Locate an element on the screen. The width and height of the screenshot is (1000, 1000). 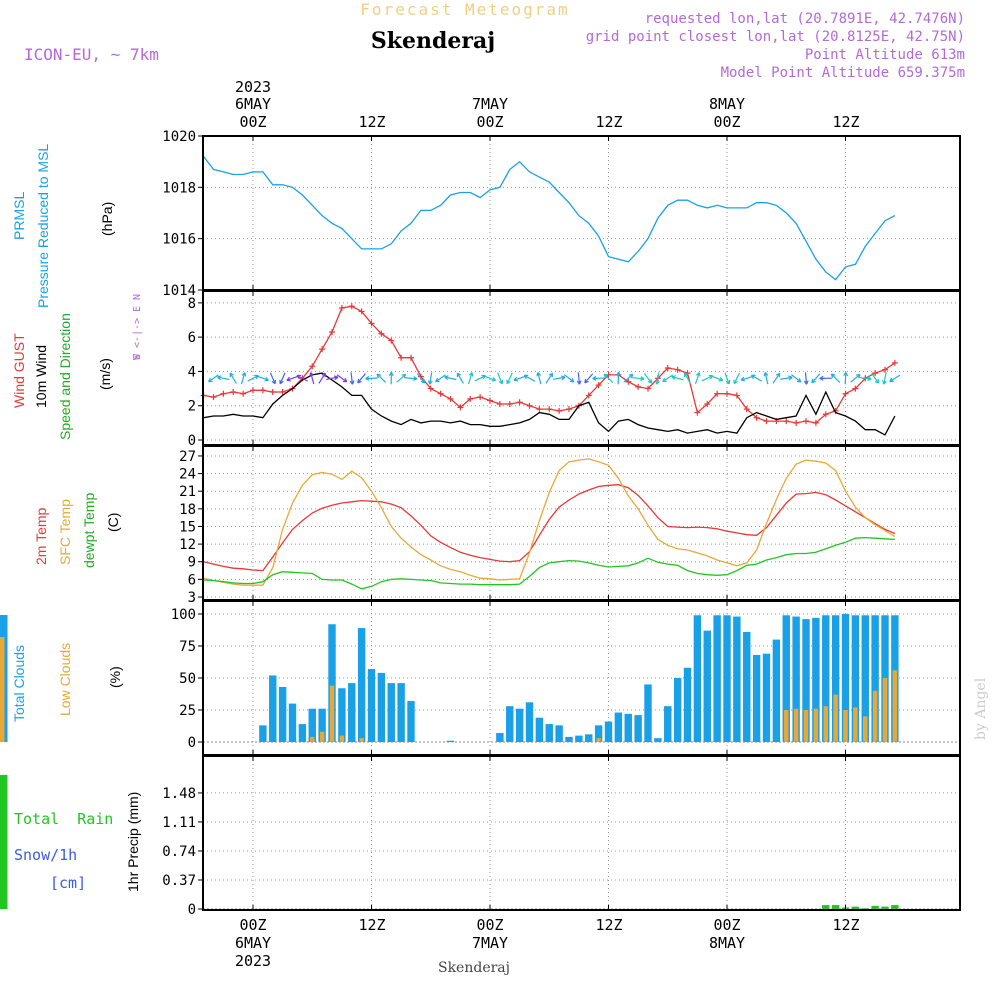
p2-unit: (m/s) is located at coordinates (105, 374).